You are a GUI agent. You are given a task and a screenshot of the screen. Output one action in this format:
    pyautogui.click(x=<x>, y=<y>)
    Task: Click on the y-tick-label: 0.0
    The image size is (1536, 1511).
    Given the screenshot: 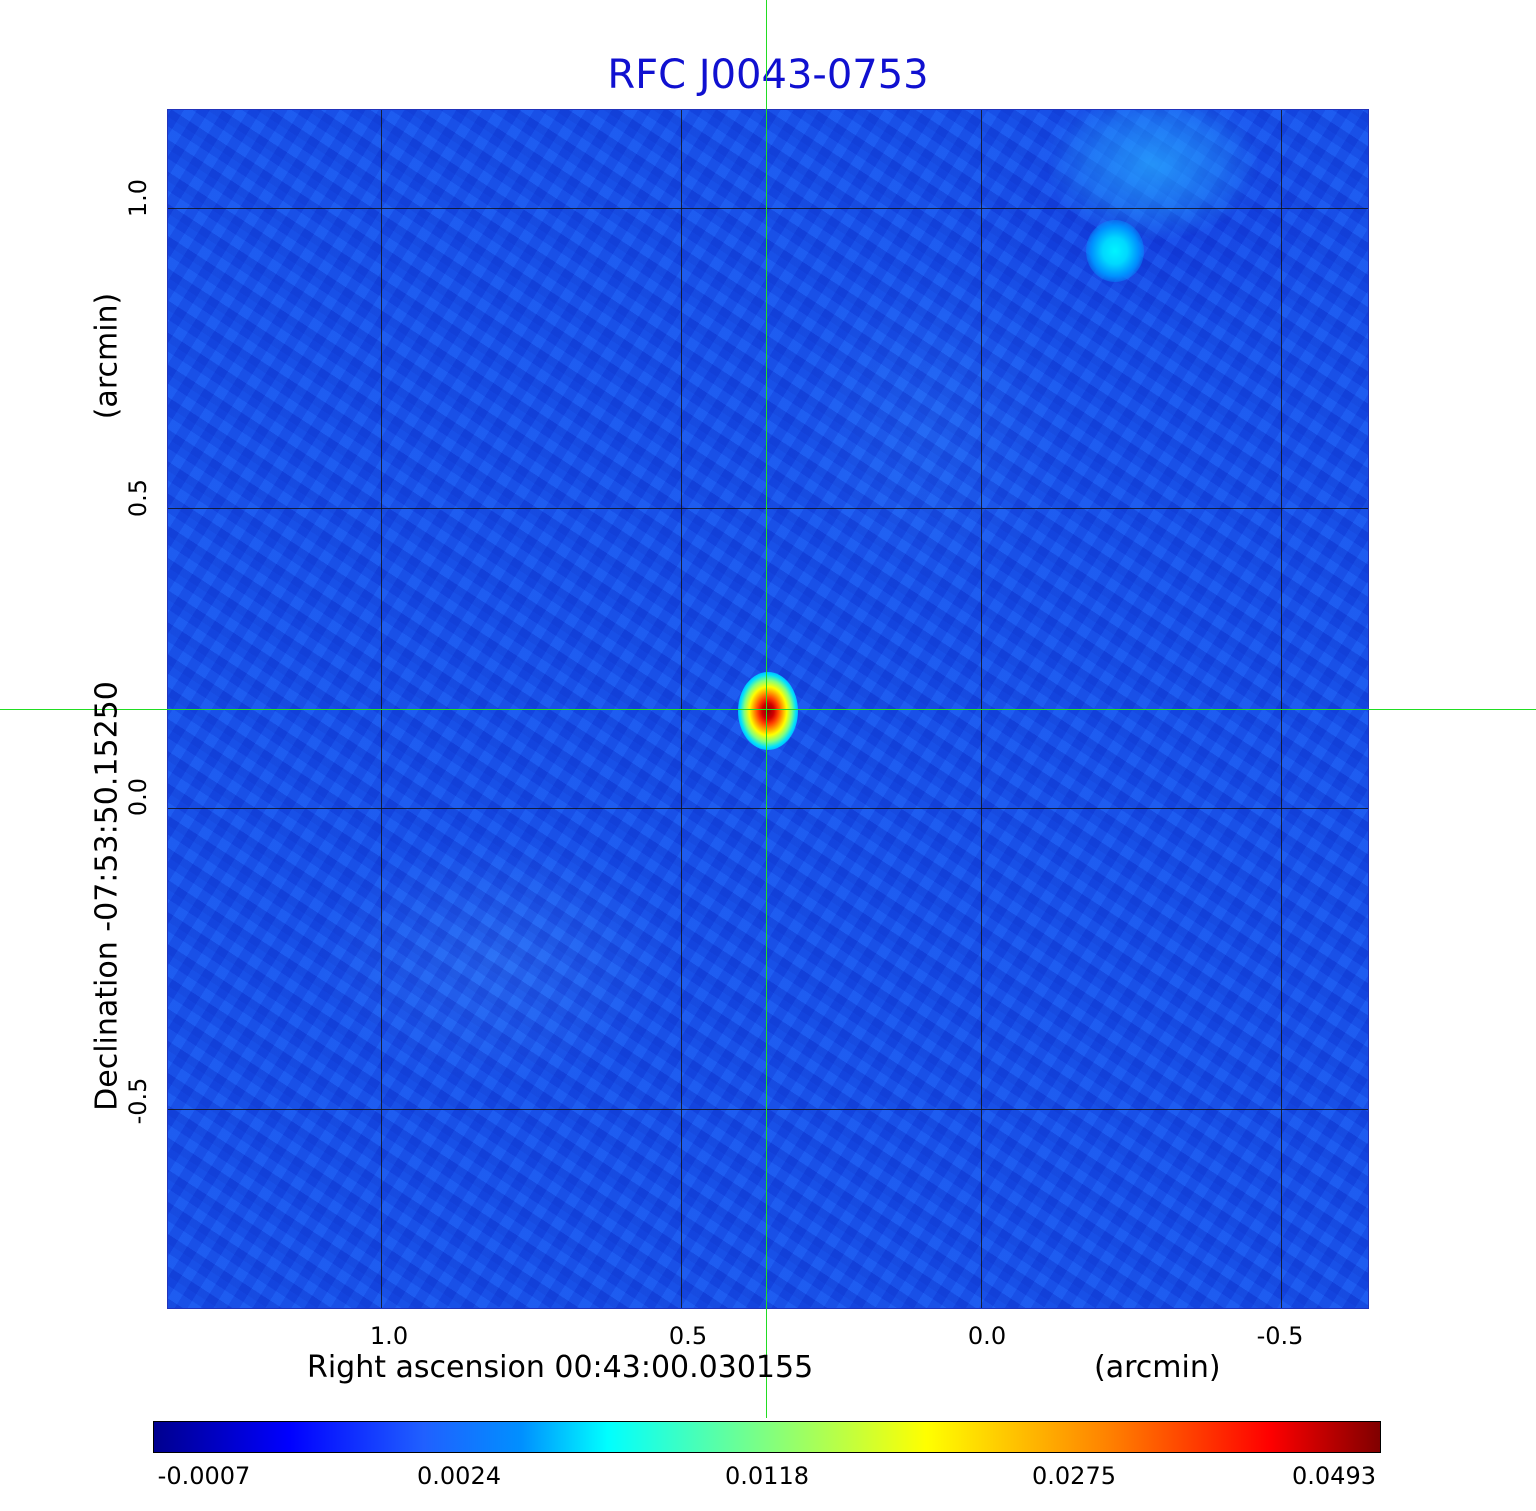 What is the action you would take?
    pyautogui.click(x=138, y=797)
    